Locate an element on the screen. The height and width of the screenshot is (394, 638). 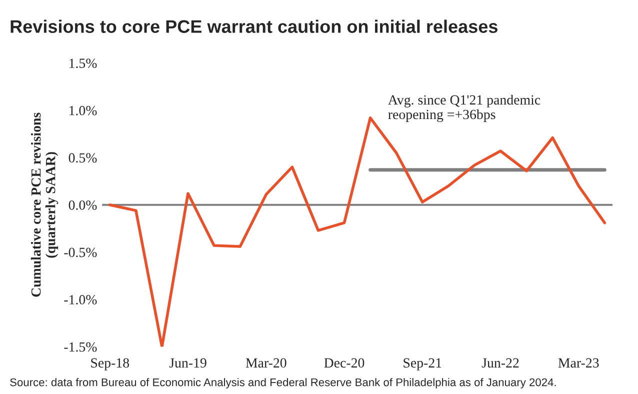
source-note: Source: data from Bureau of Economic Analysis and Federal Reserve Bank of Philadelphia as of January 2024. is located at coordinates (283, 383).